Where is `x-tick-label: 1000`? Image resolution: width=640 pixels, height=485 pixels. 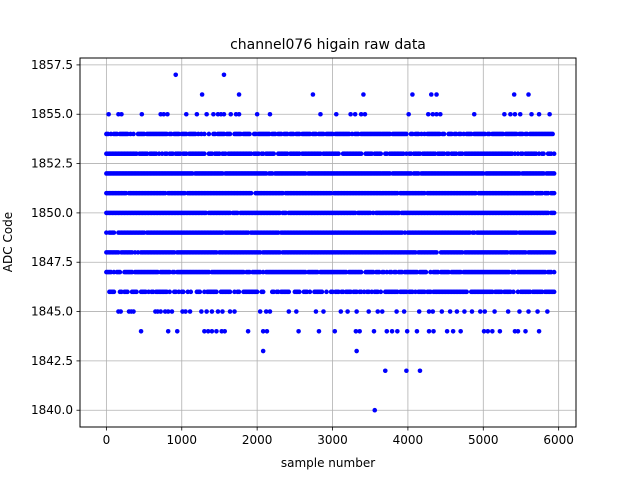
x-tick-label: 1000 is located at coordinates (181, 440).